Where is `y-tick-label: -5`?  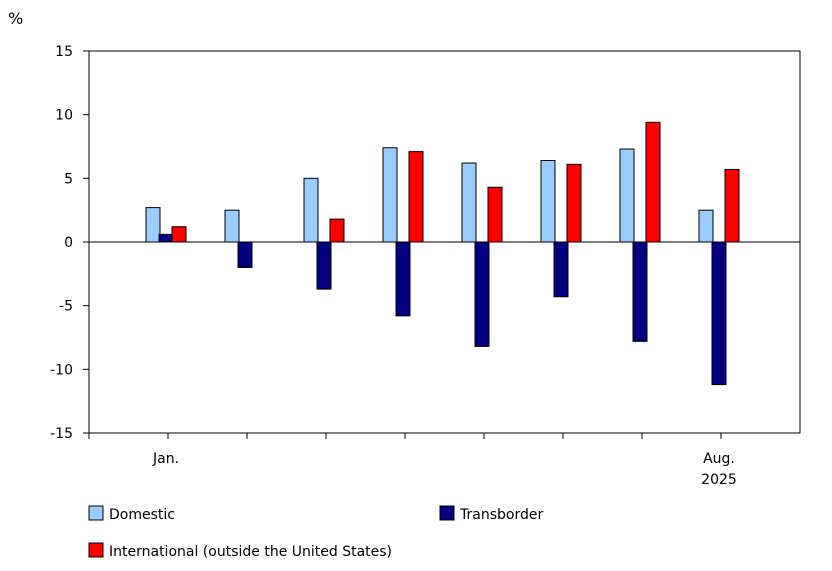 y-tick-label: -5 is located at coordinates (66, 307).